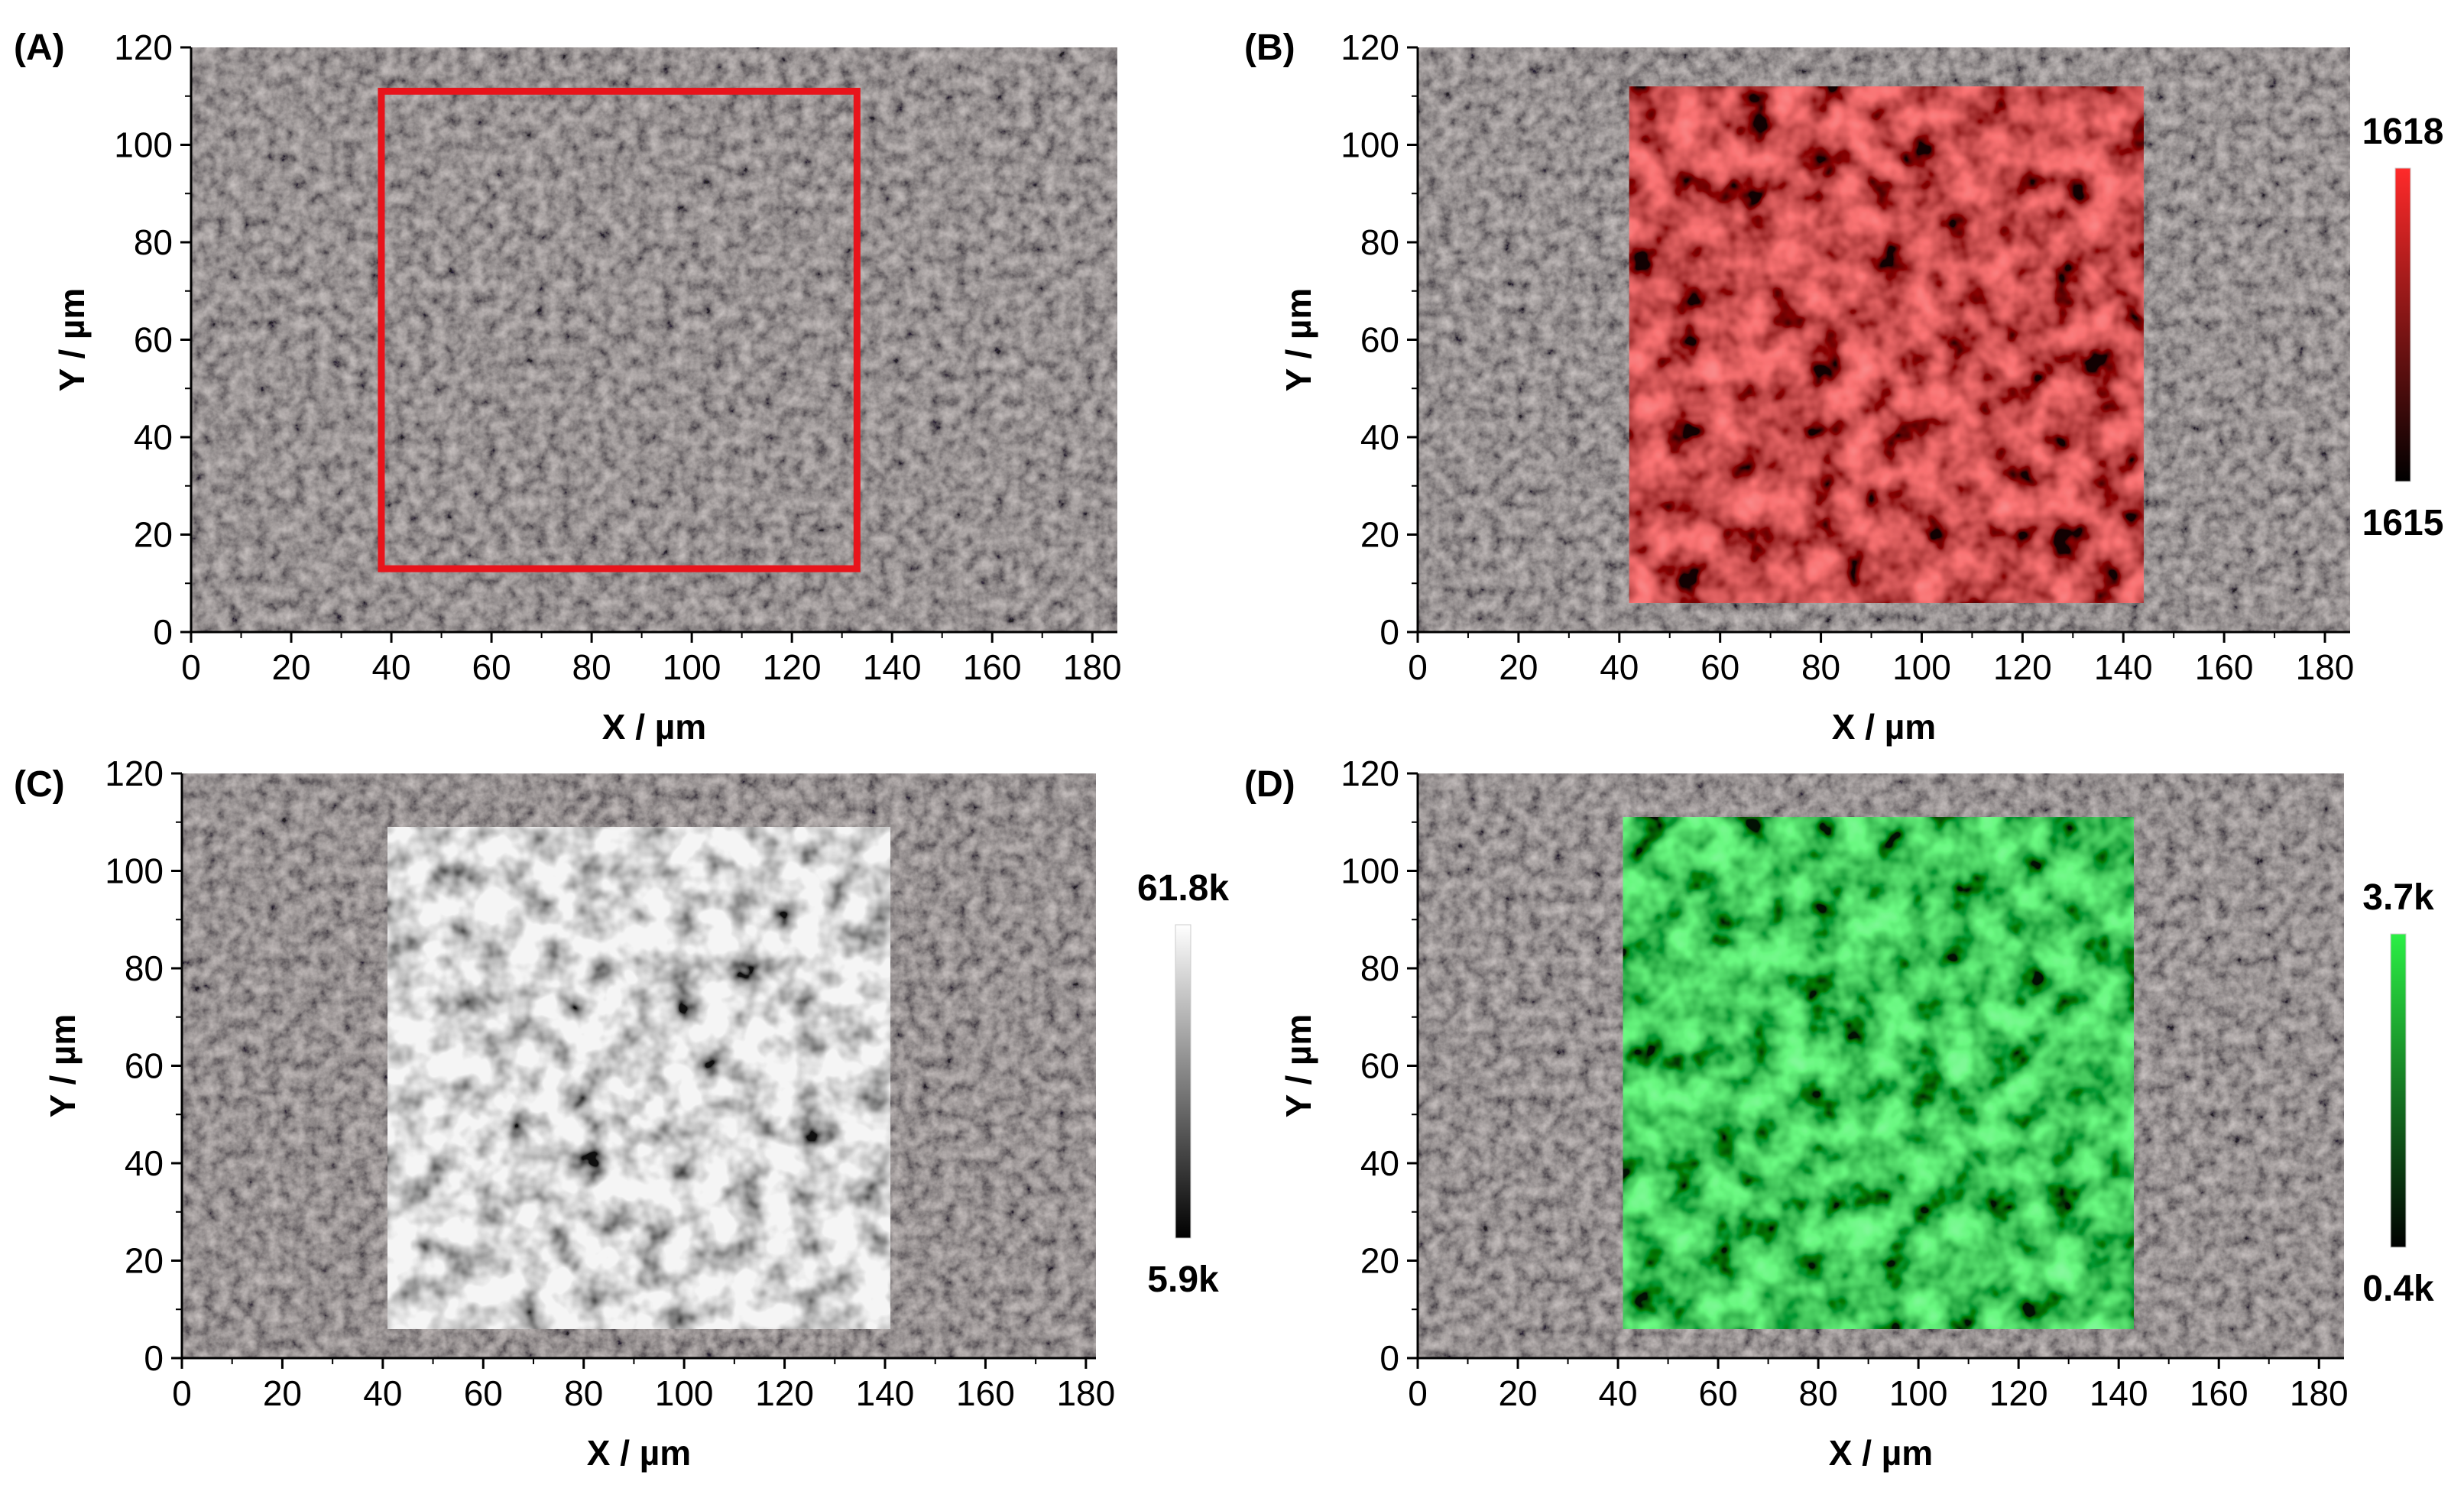 This screenshot has width=2464, height=1501. I want to click on colorbar-min-label: 5.9k, so click(1183, 1279).